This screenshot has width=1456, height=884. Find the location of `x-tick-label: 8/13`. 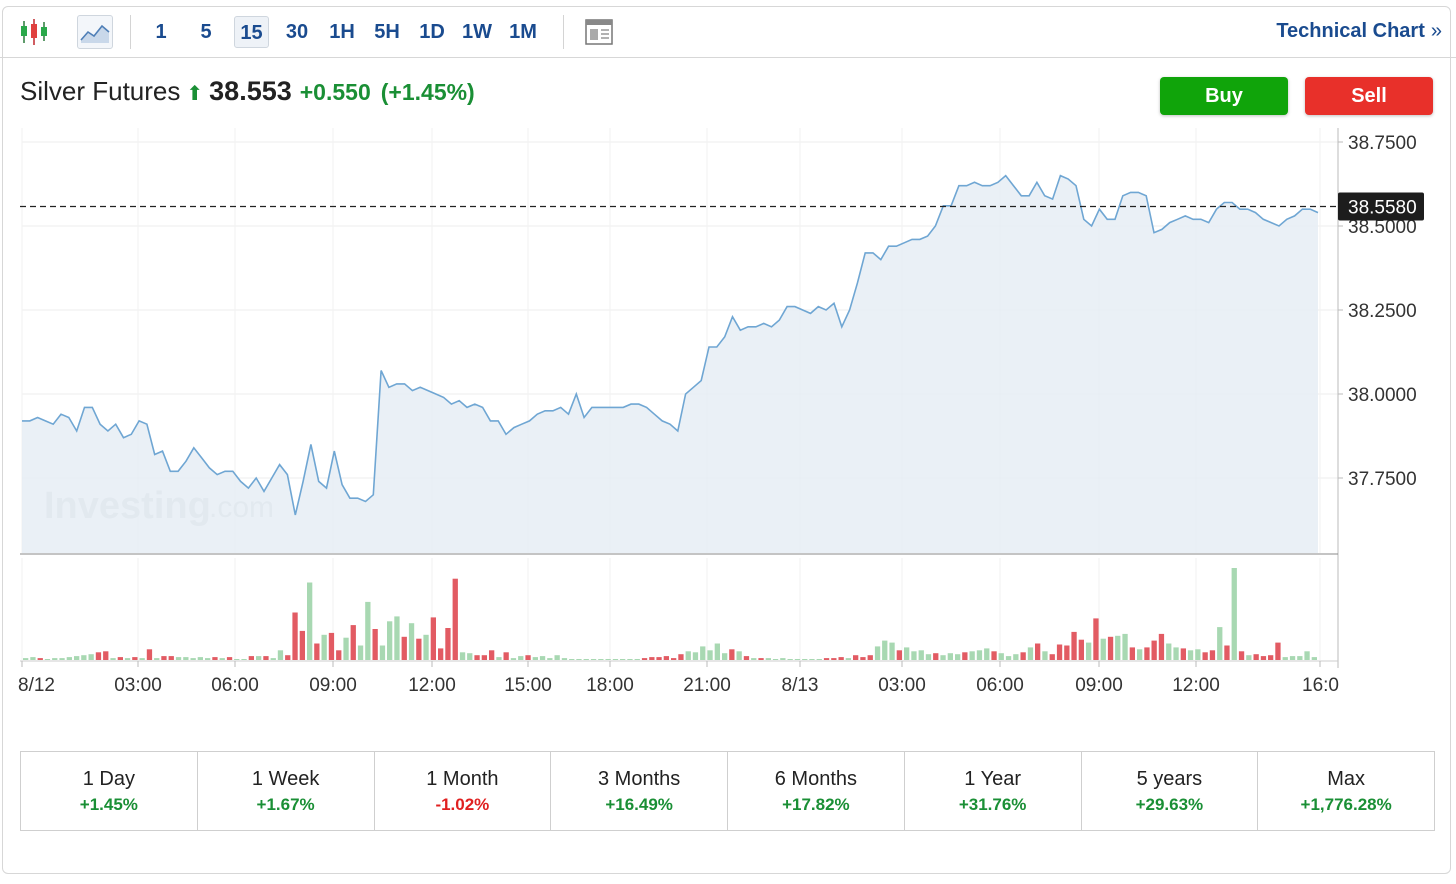

x-tick-label: 8/13 is located at coordinates (800, 685).